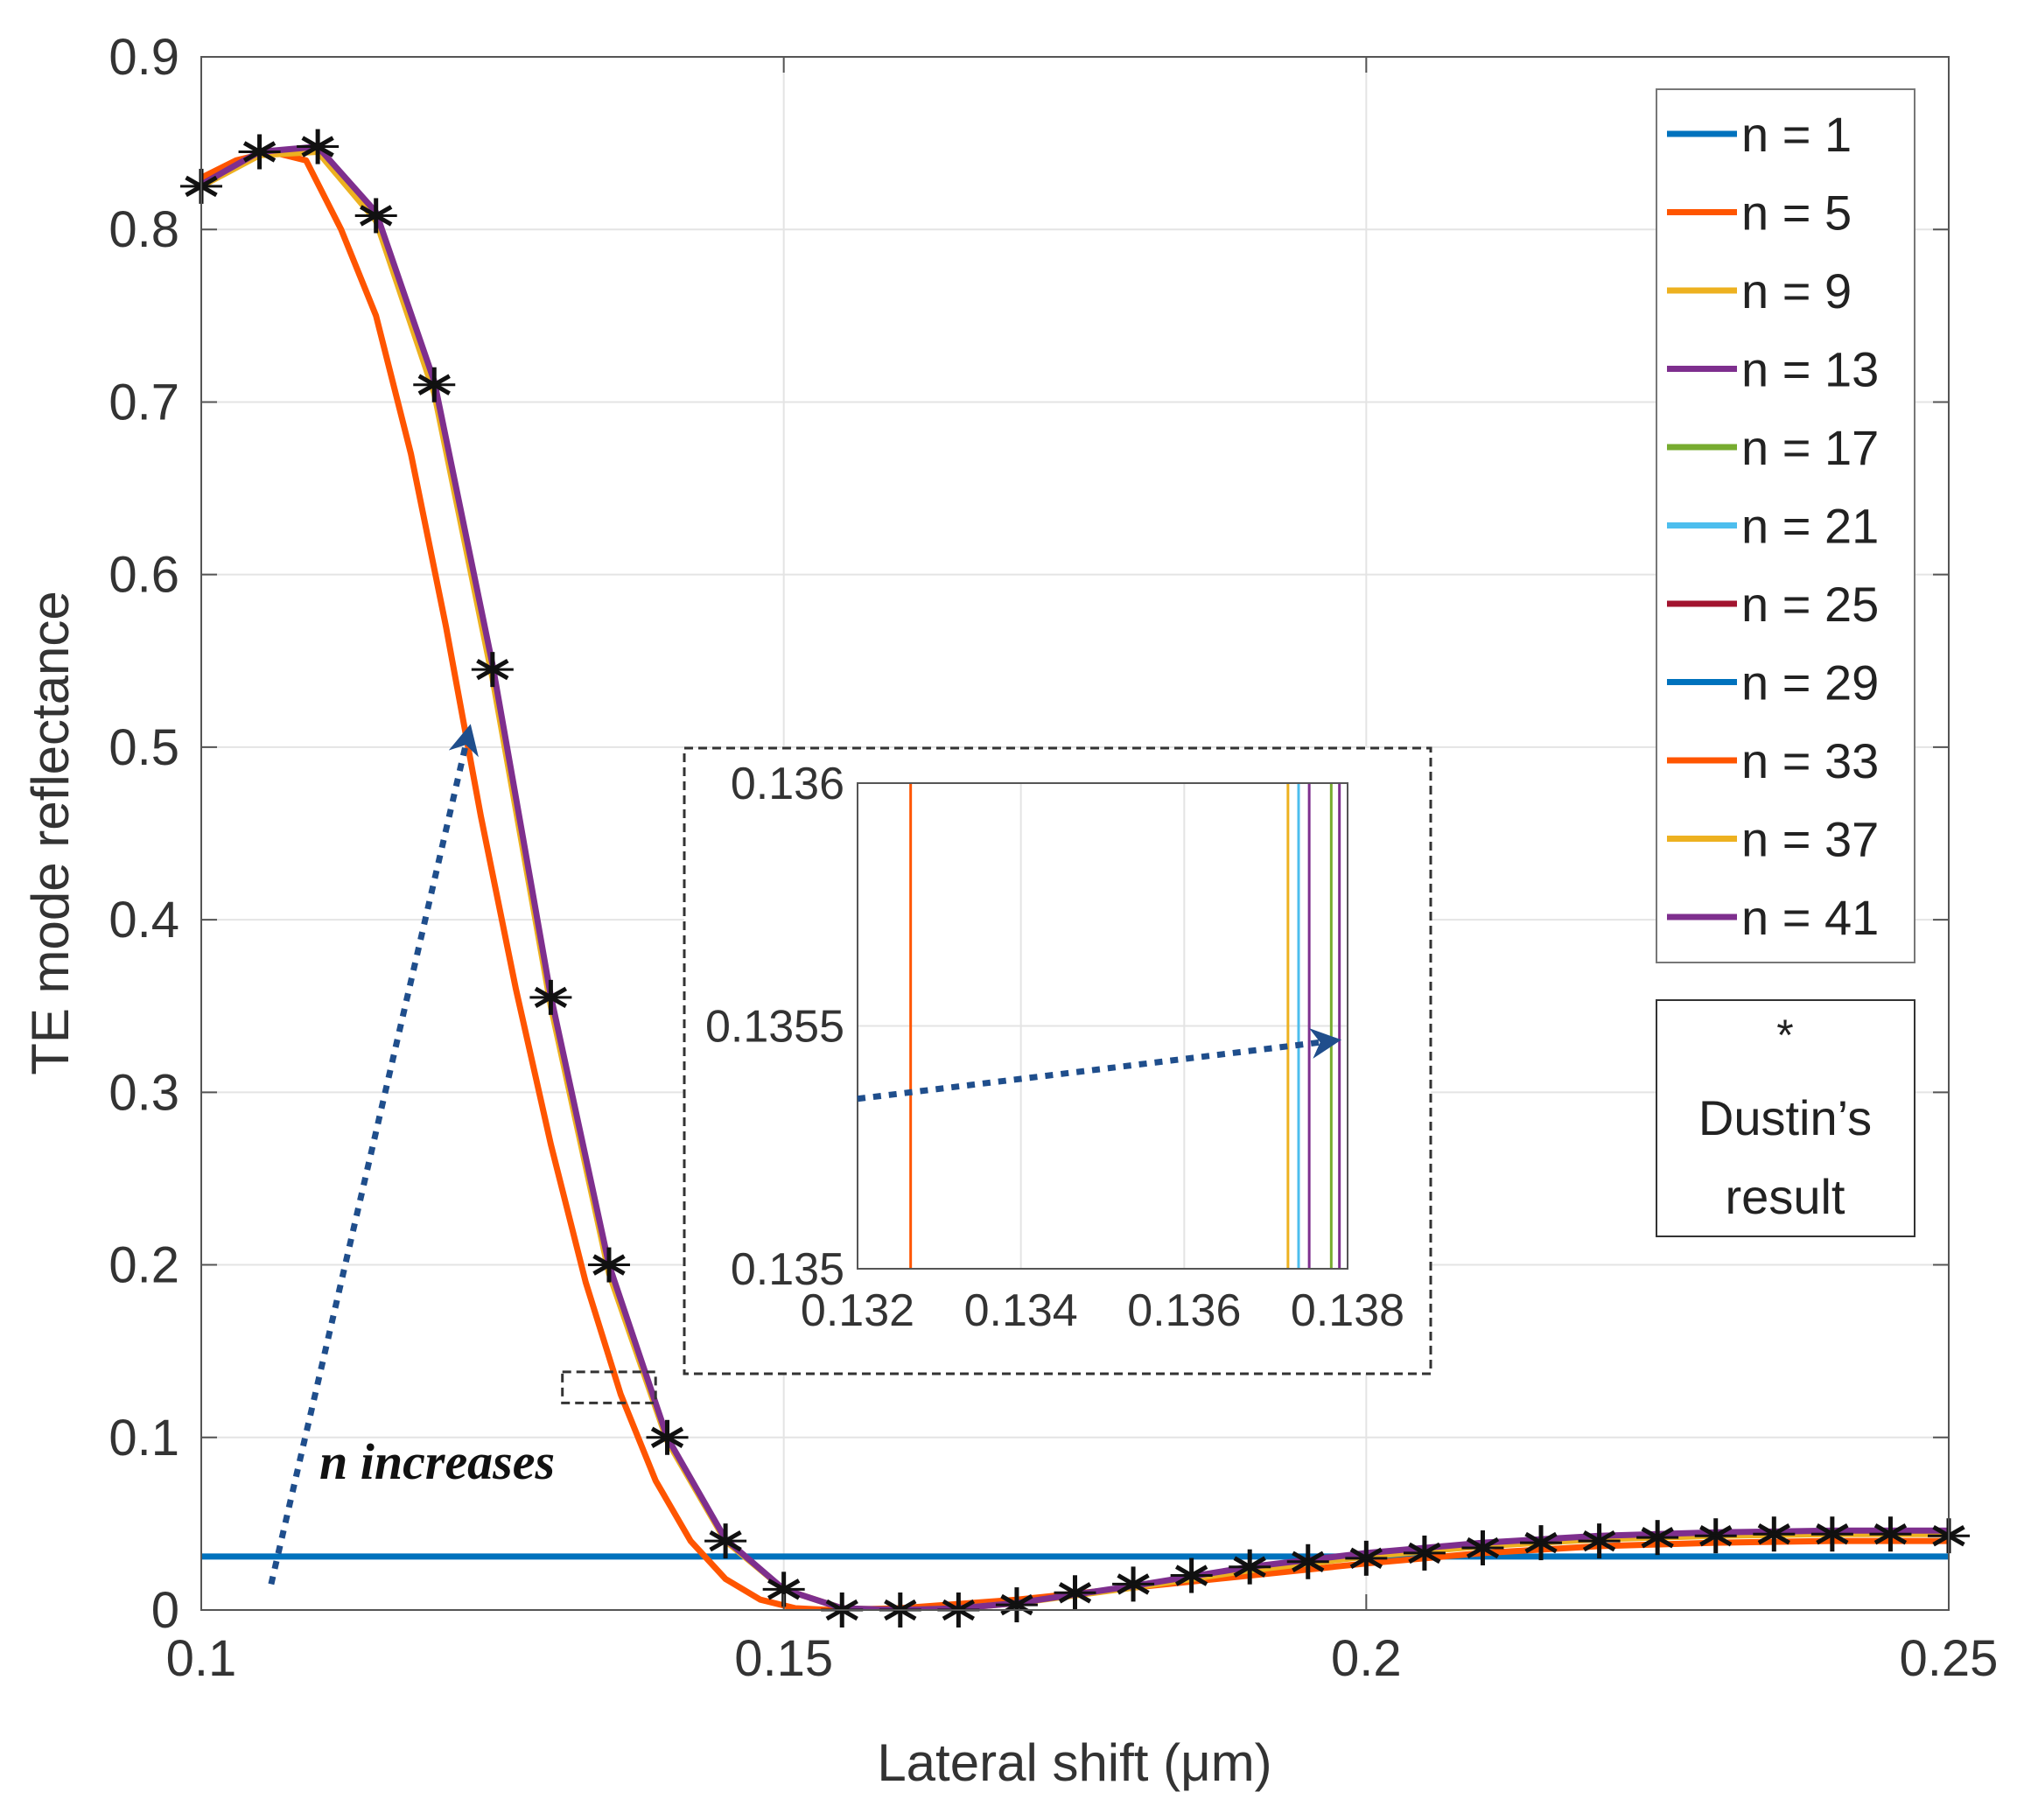 Image resolution: width=2024 pixels, height=1820 pixels. What do you see at coordinates (1099, 1065) in the screenshot?
I see `inset-shift-arrow` at bounding box center [1099, 1065].